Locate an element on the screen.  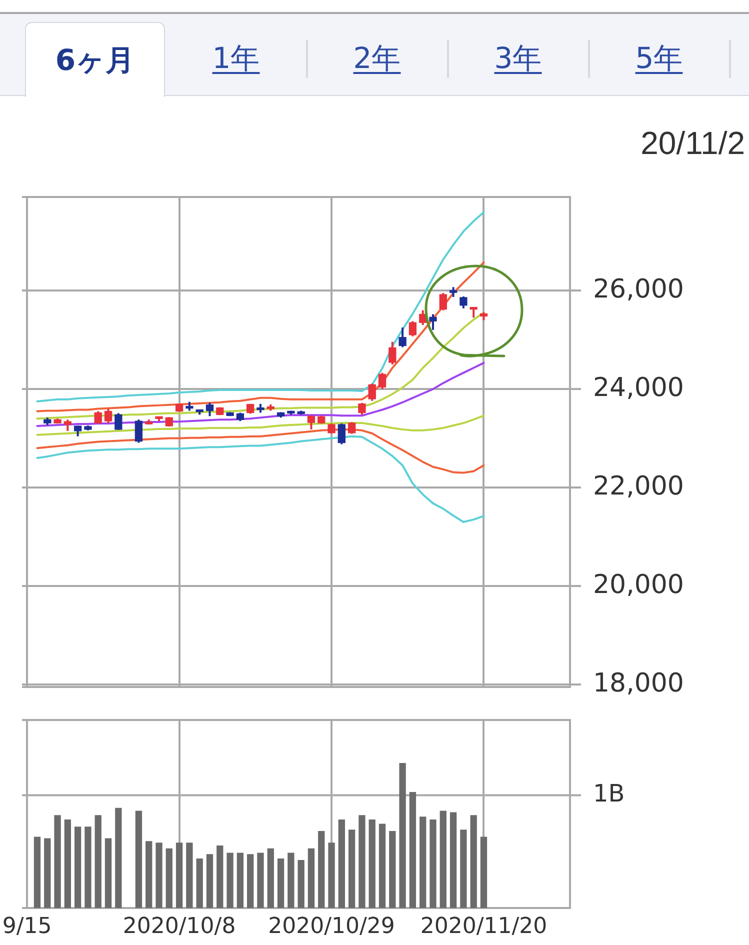
tab: 6ヶ月 is located at coordinates (95, 59).